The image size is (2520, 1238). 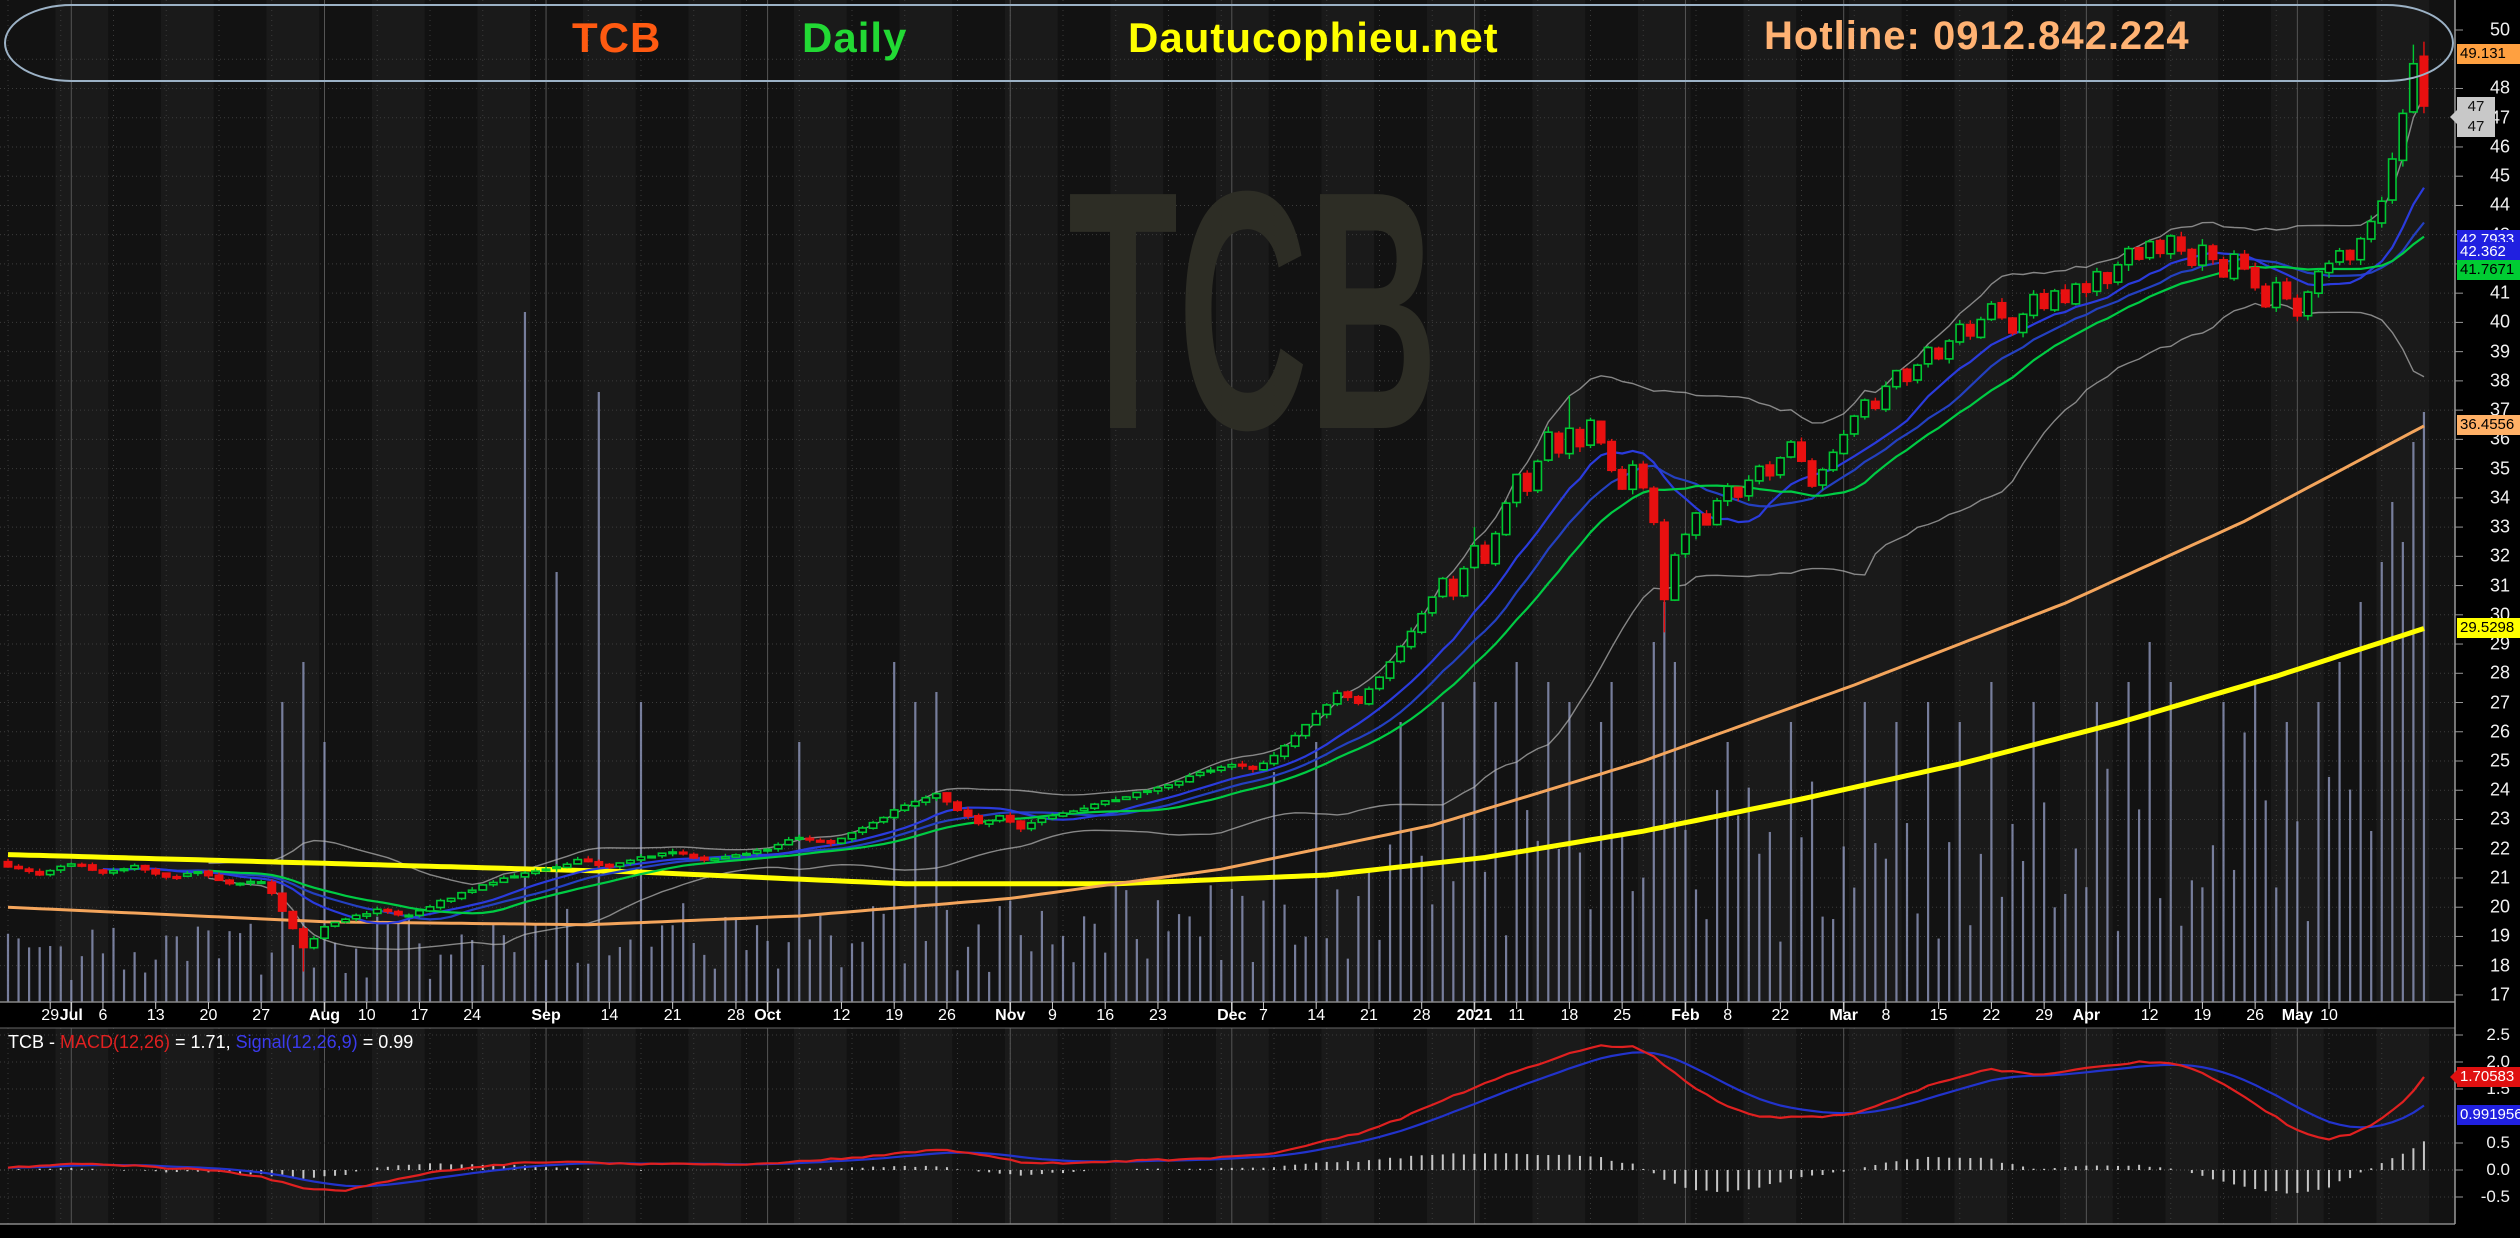 I want to click on timeframe-label: Daily, so click(x=855, y=37).